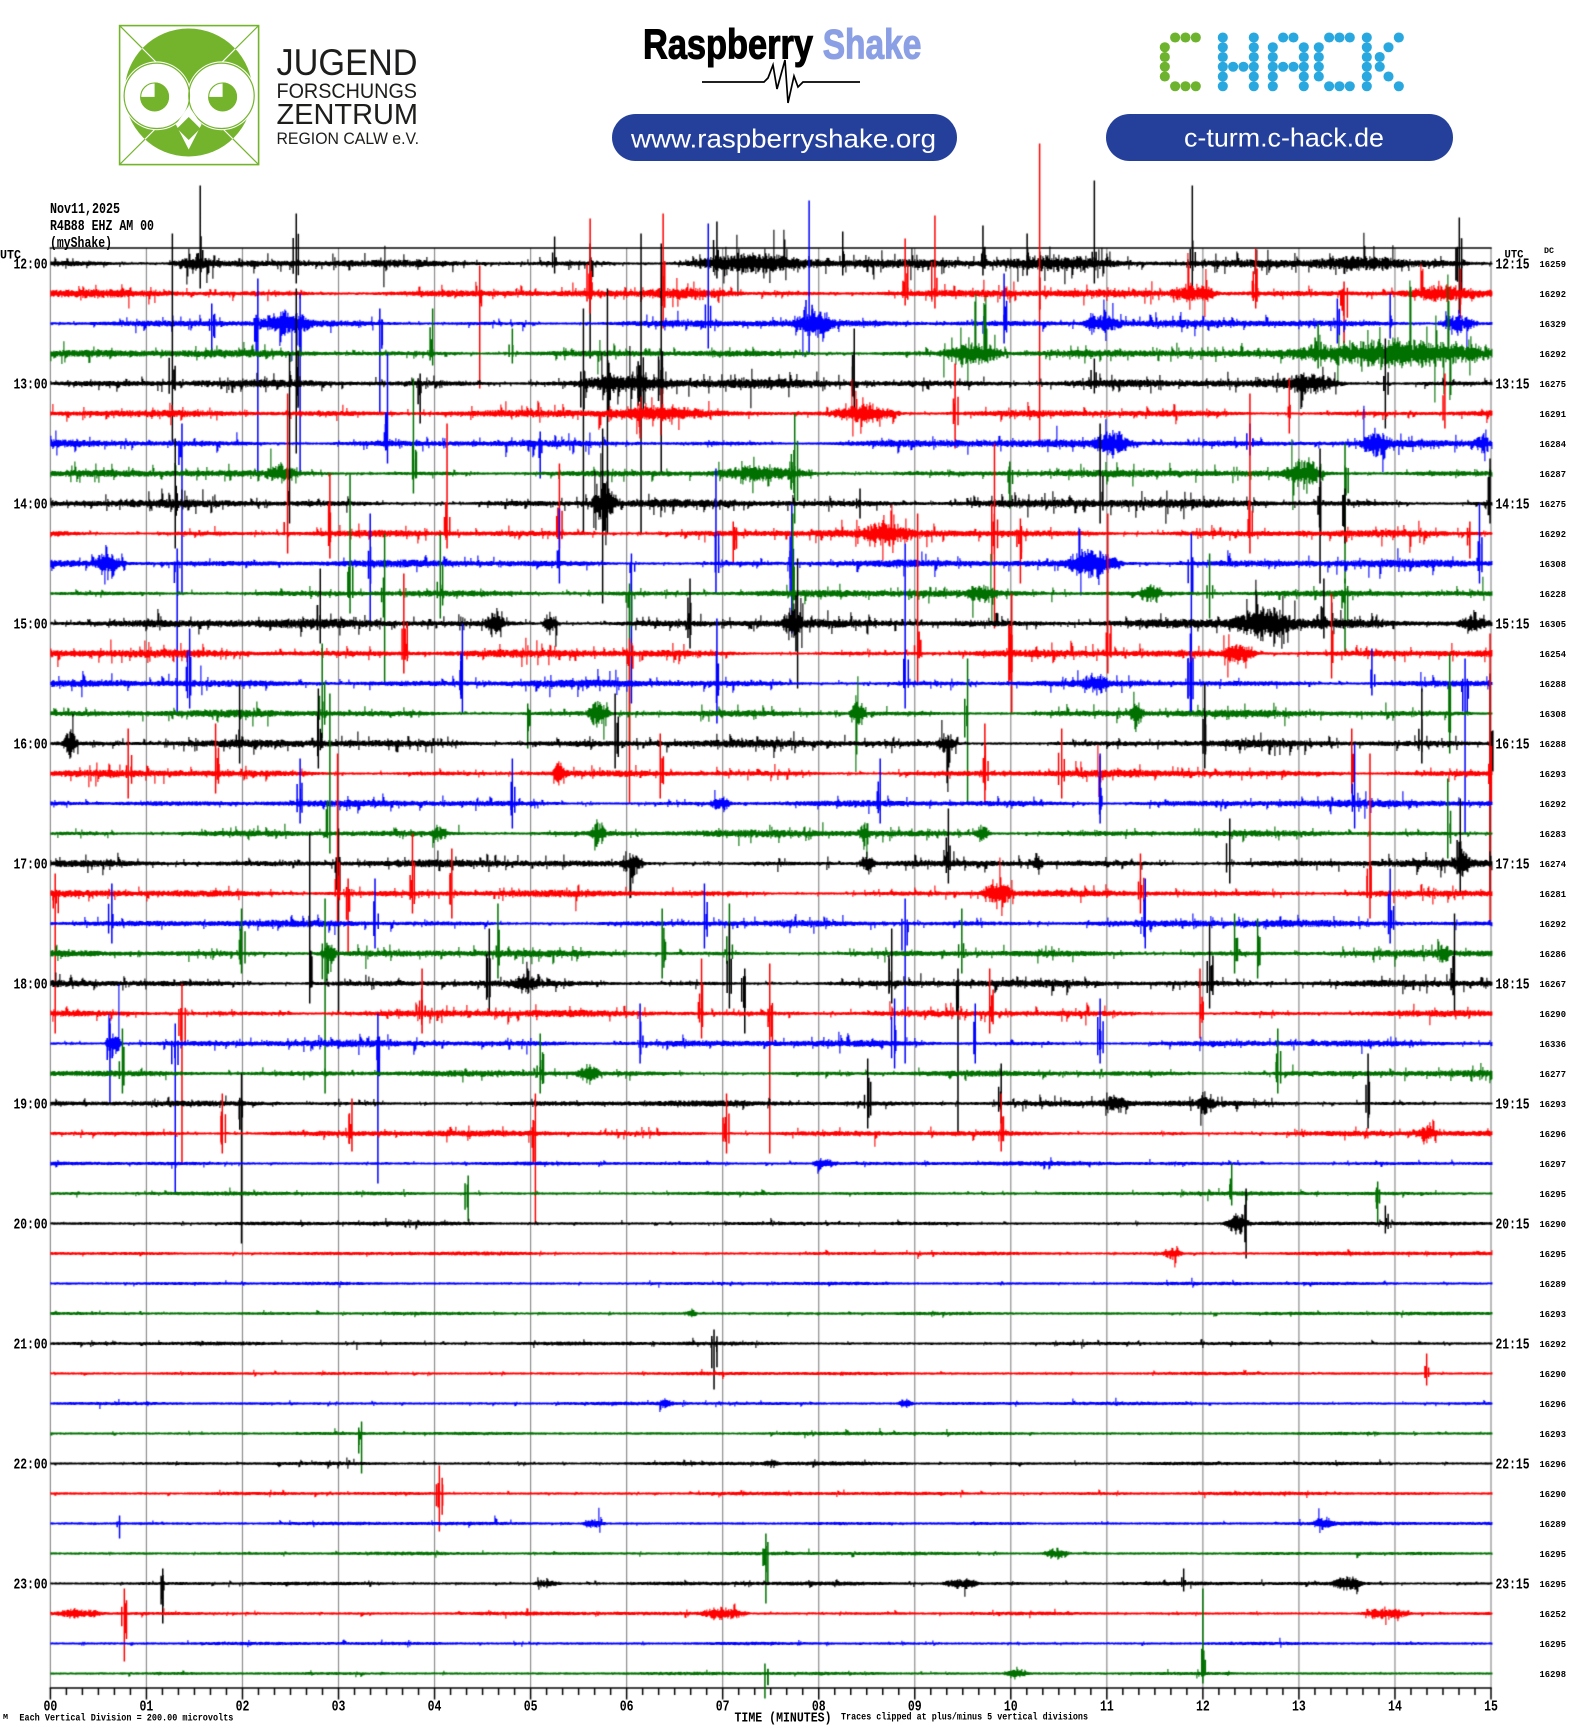 Image resolution: width=1570 pixels, height=1732 pixels. I want to click on svg-text: 02, so click(243, 1708).